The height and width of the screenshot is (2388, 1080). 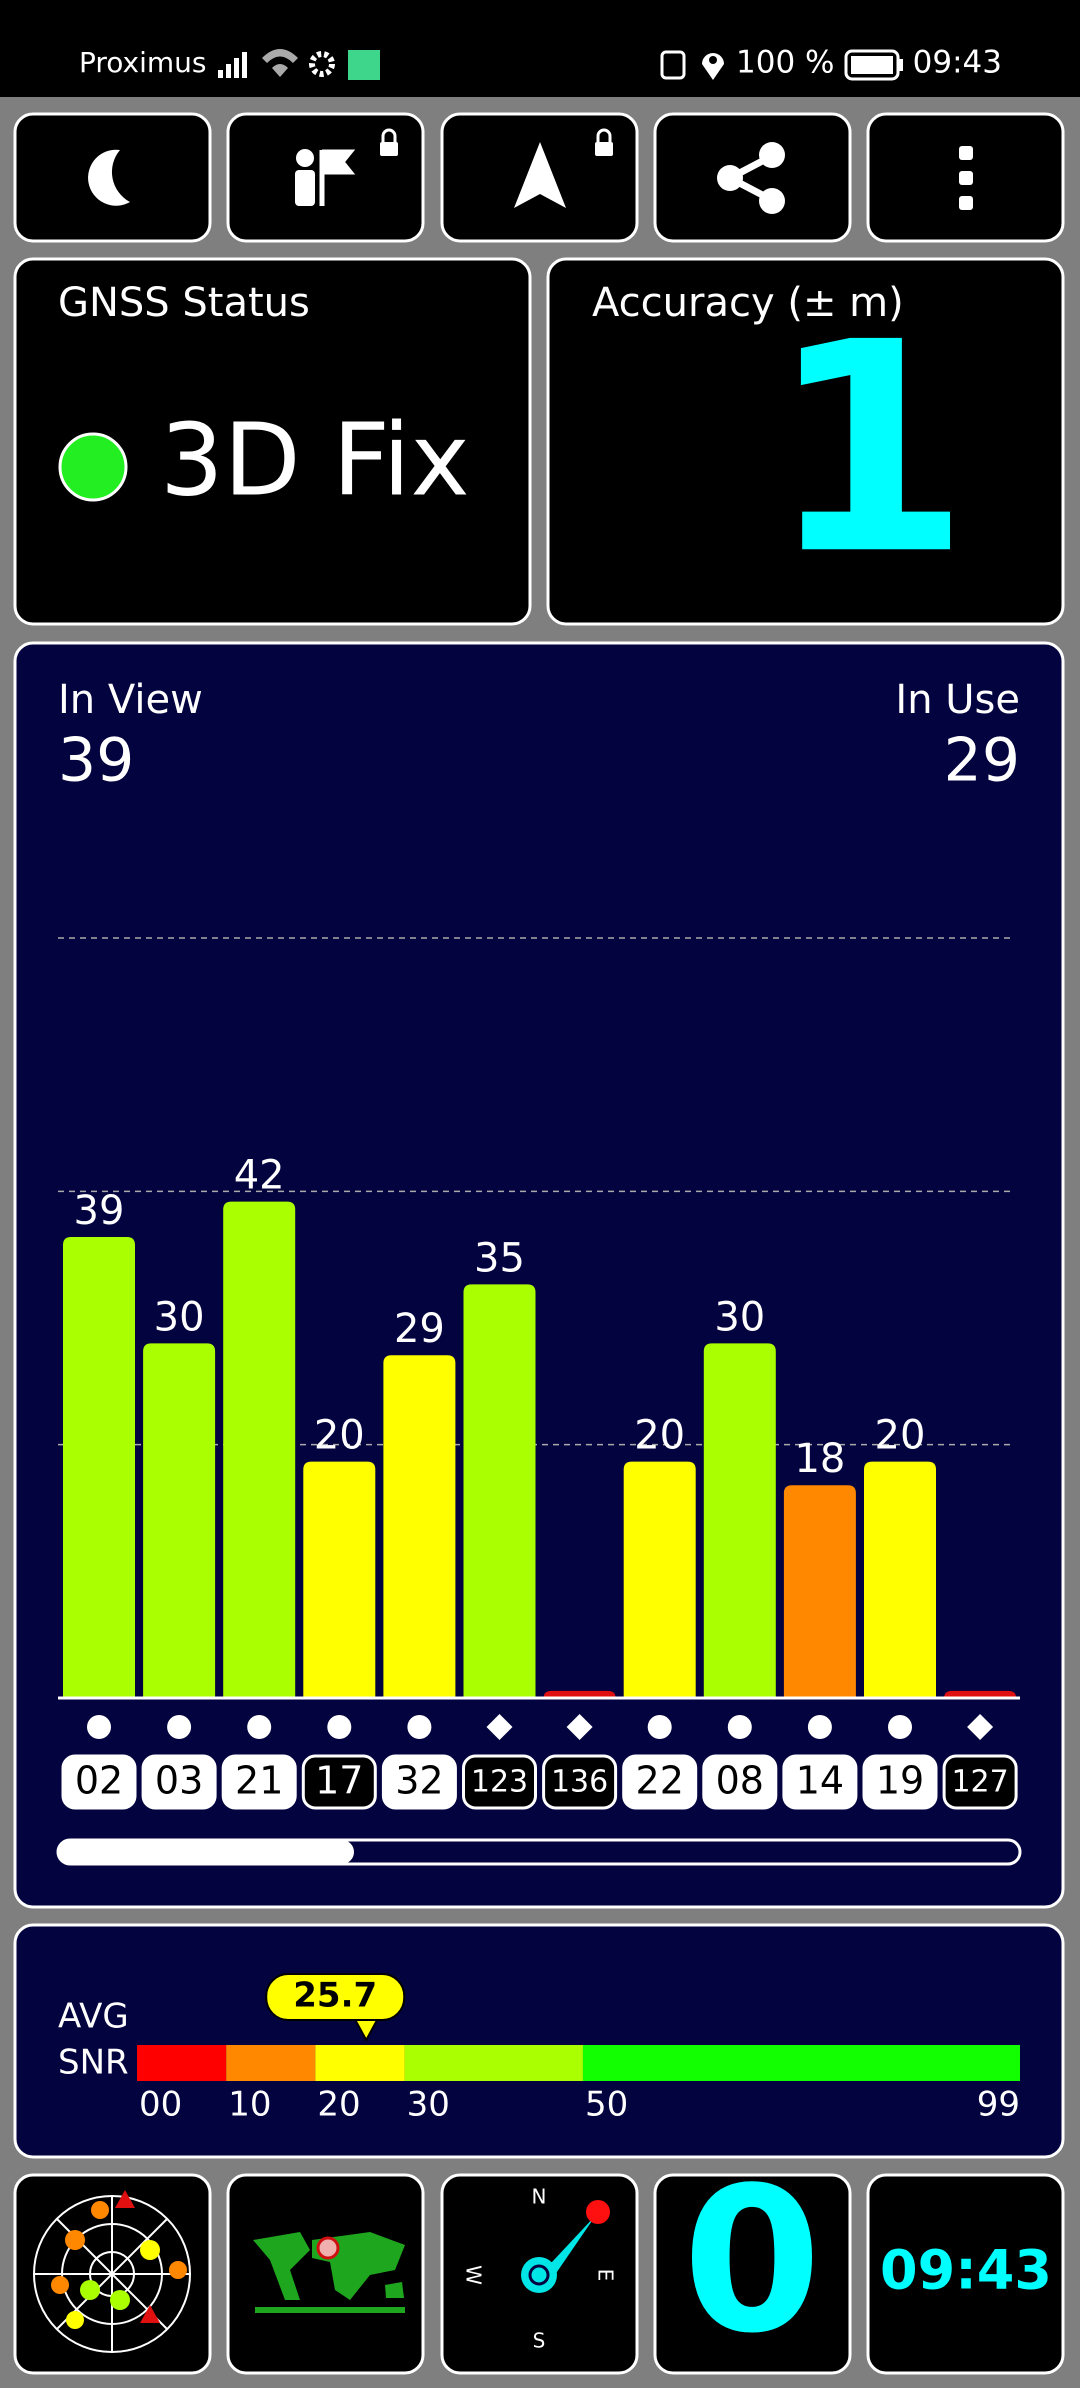 I want to click on satellite-id: 02, so click(x=99, y=1781).